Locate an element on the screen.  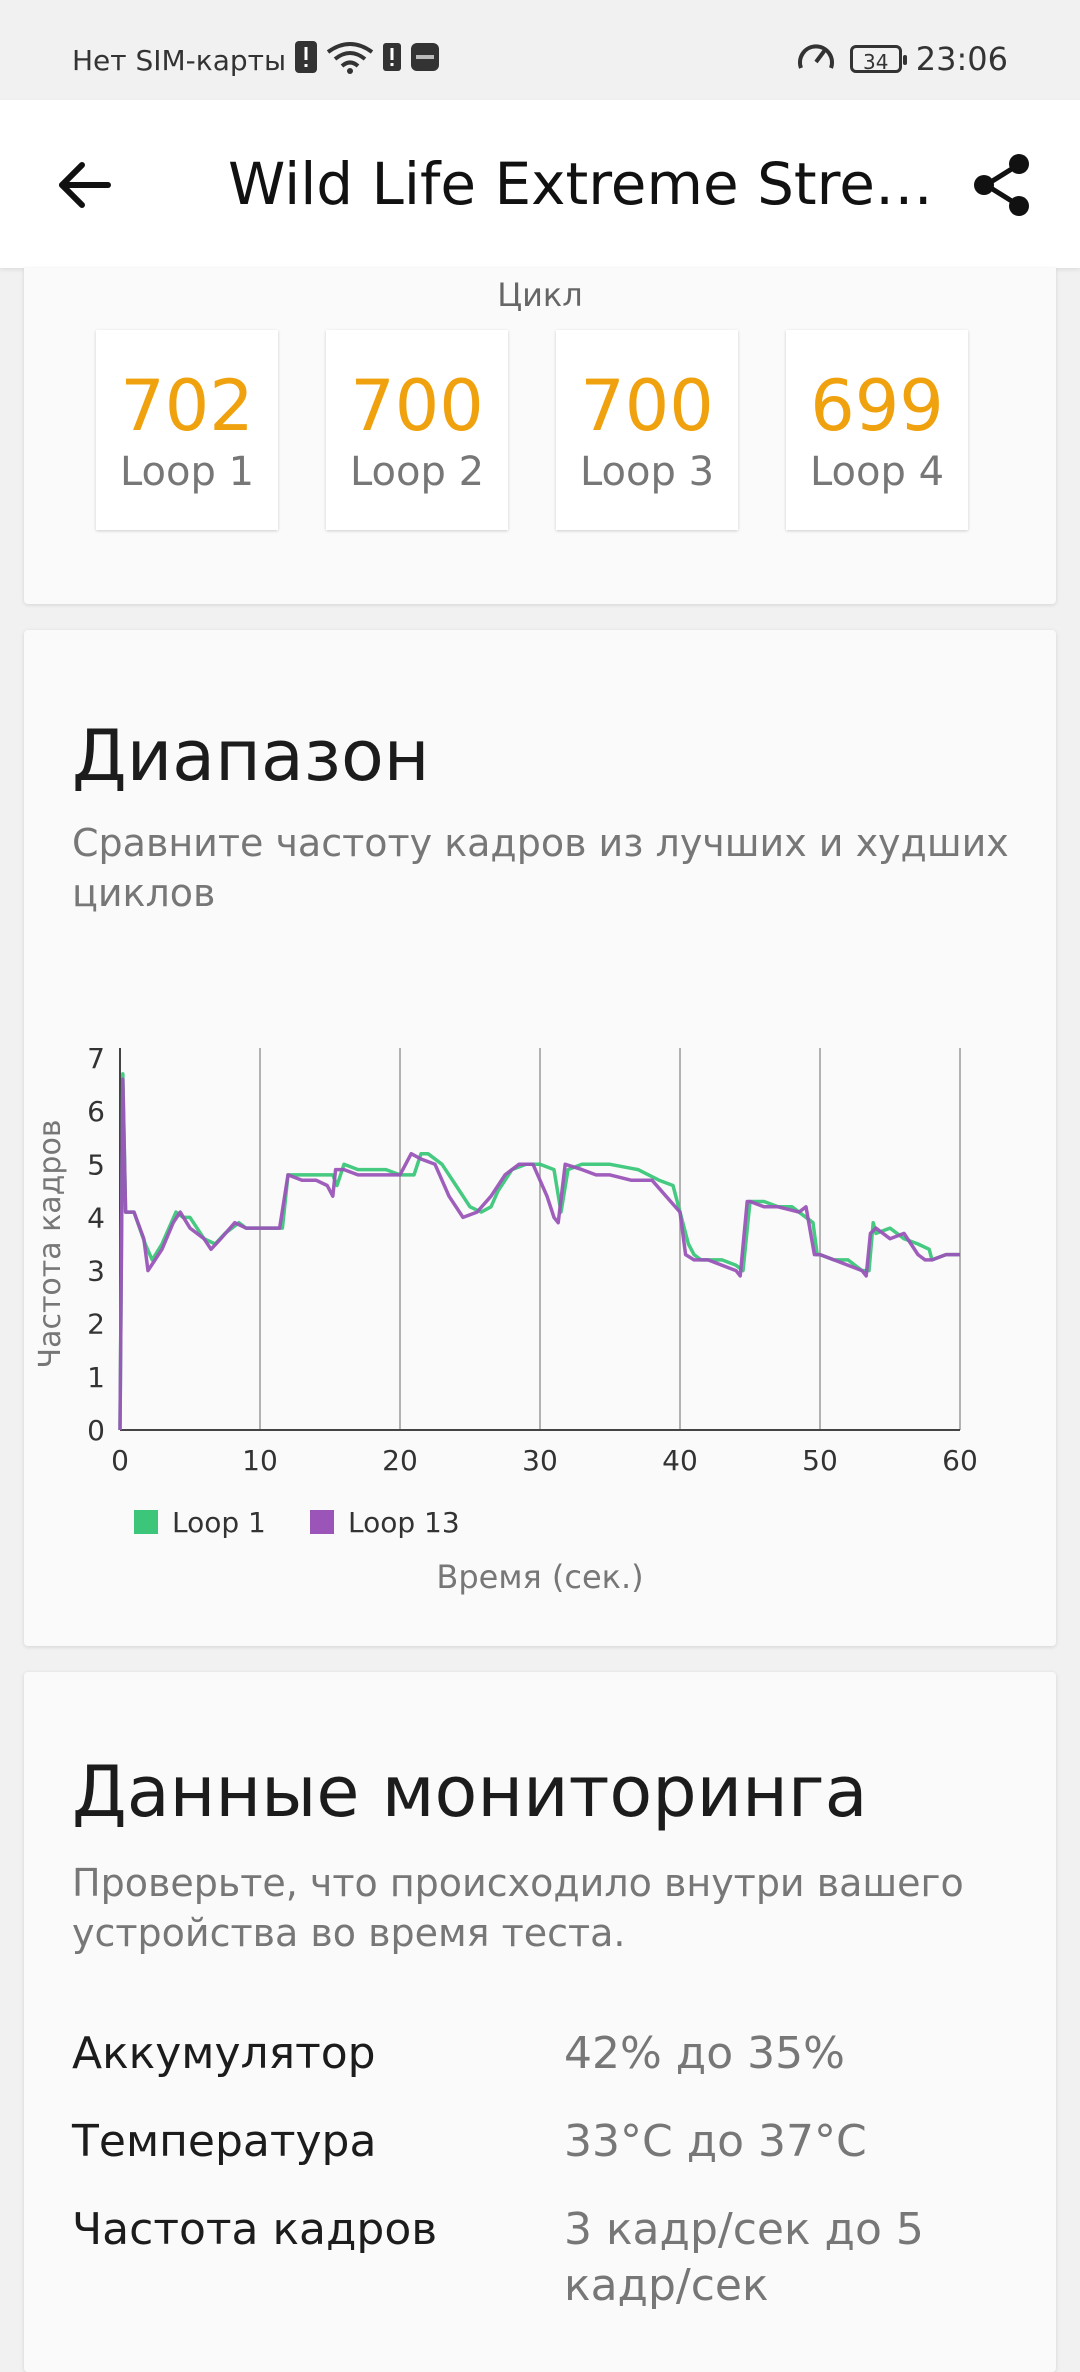
y-tick-label: 0 is located at coordinates (96, 1430).